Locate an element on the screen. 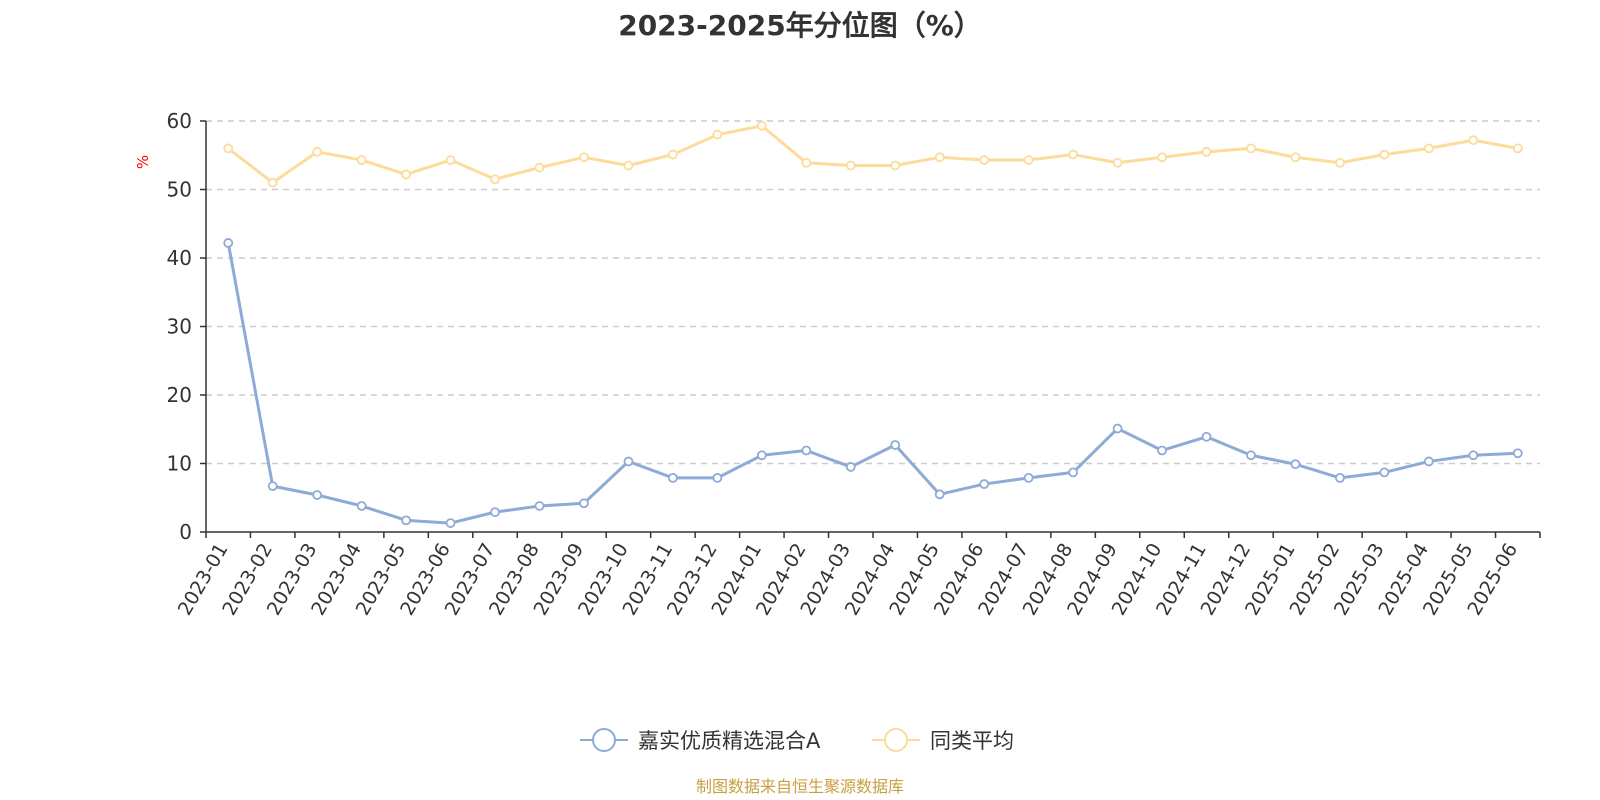 The image size is (1600, 800). y-tick-label: 30 is located at coordinates (179, 327).